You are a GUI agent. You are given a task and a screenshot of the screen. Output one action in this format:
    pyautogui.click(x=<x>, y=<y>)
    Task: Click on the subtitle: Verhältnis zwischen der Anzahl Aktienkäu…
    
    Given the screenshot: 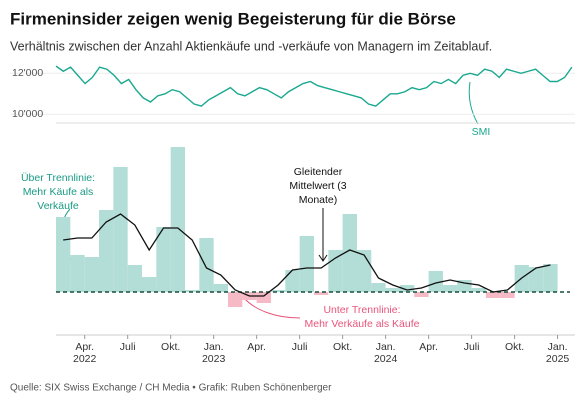 What is the action you would take?
    pyautogui.click(x=251, y=46)
    